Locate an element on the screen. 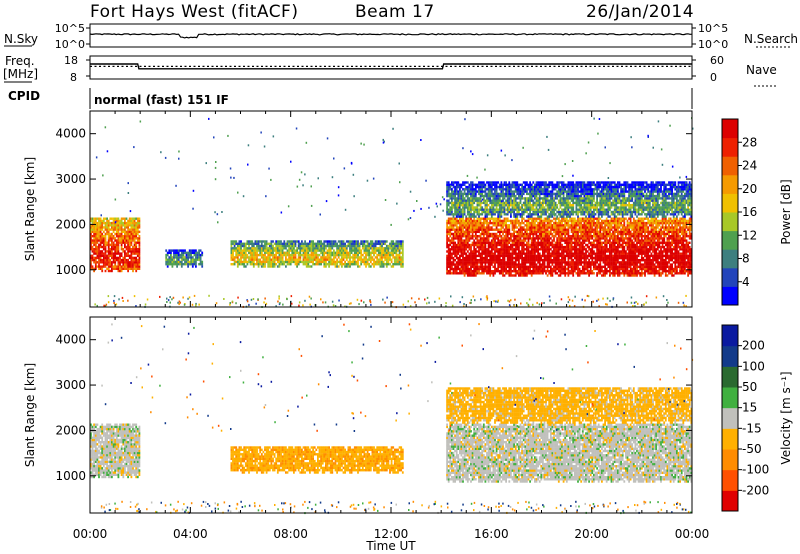 Image resolution: width=800 pixels, height=554 pixels. colorbar-tick: 50 is located at coordinates (749, 387).